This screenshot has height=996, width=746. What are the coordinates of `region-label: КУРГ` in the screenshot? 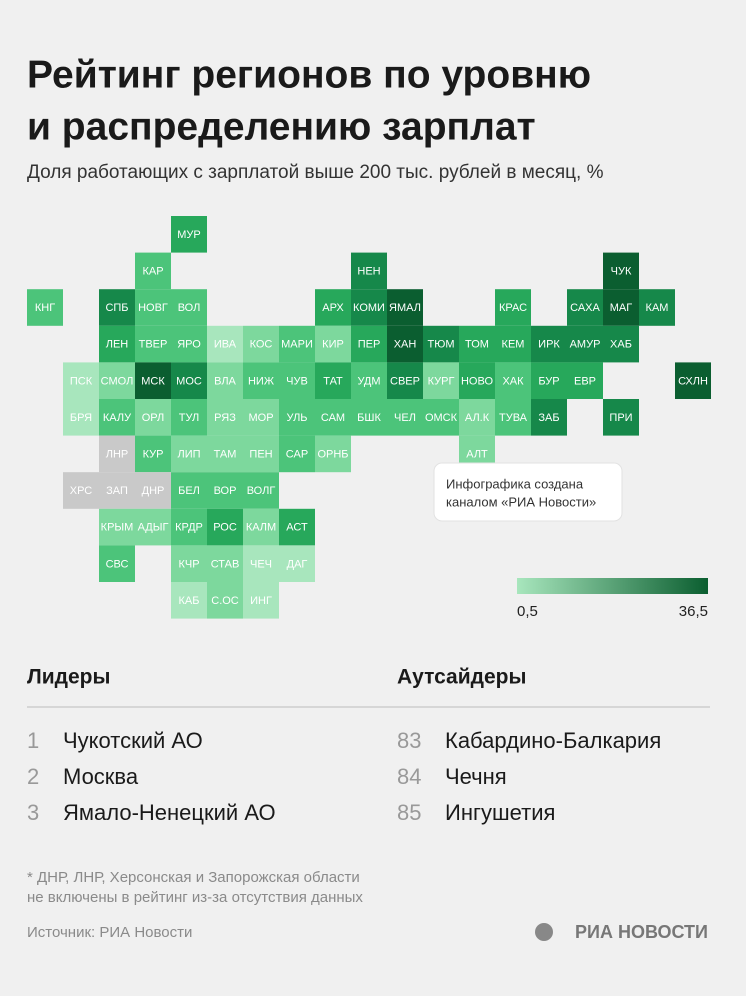 It's located at (441, 381).